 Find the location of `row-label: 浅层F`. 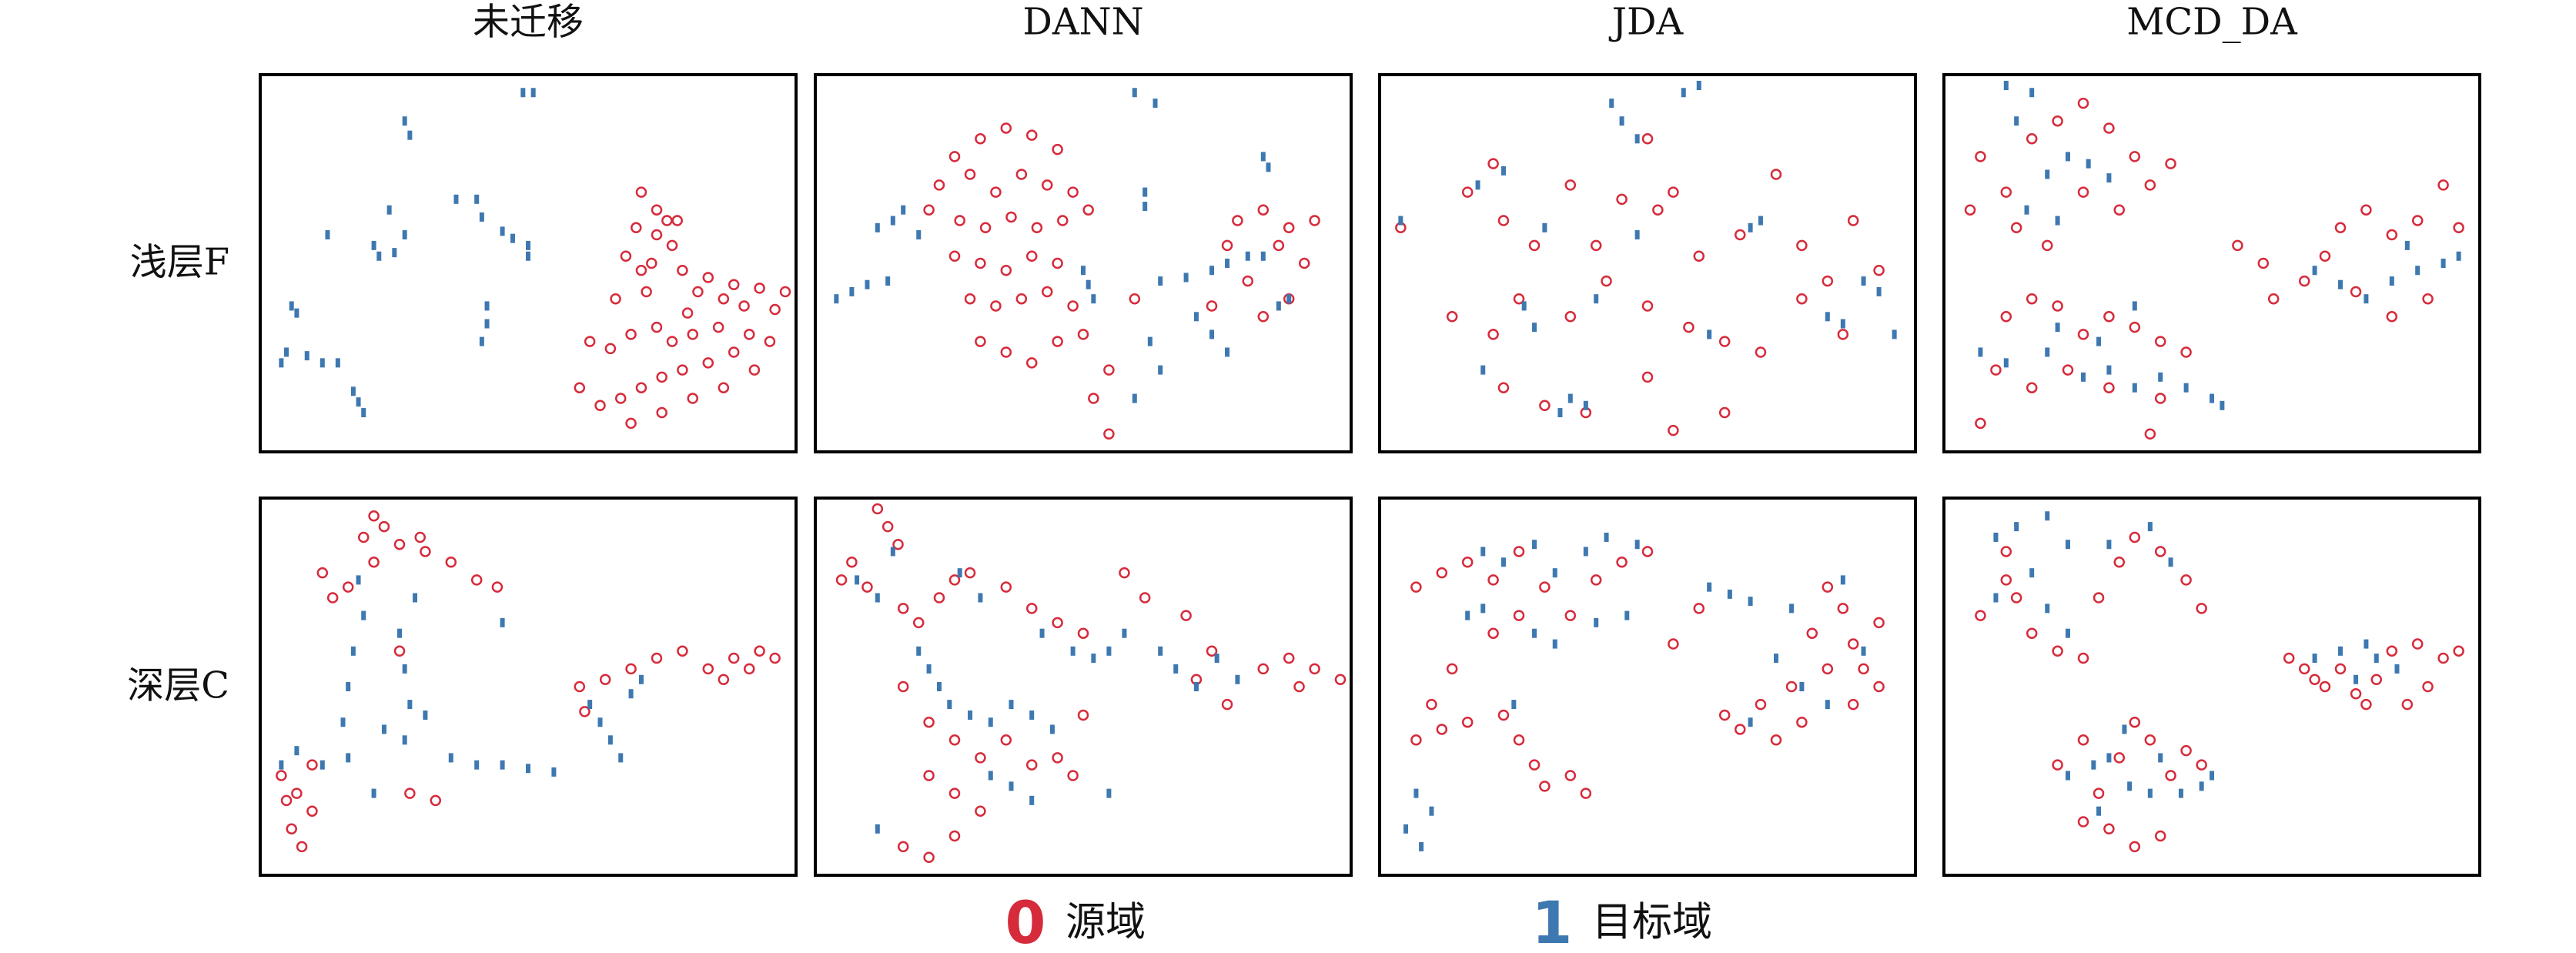

row-label: 浅层F is located at coordinates (180, 262).